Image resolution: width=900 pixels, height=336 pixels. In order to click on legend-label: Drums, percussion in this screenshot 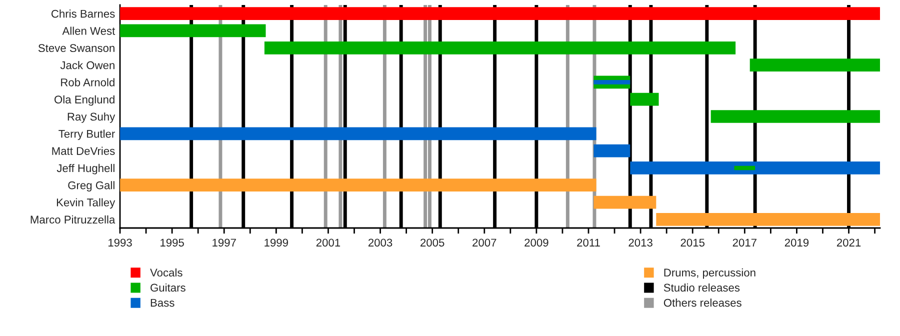, I will do `click(710, 273)`.